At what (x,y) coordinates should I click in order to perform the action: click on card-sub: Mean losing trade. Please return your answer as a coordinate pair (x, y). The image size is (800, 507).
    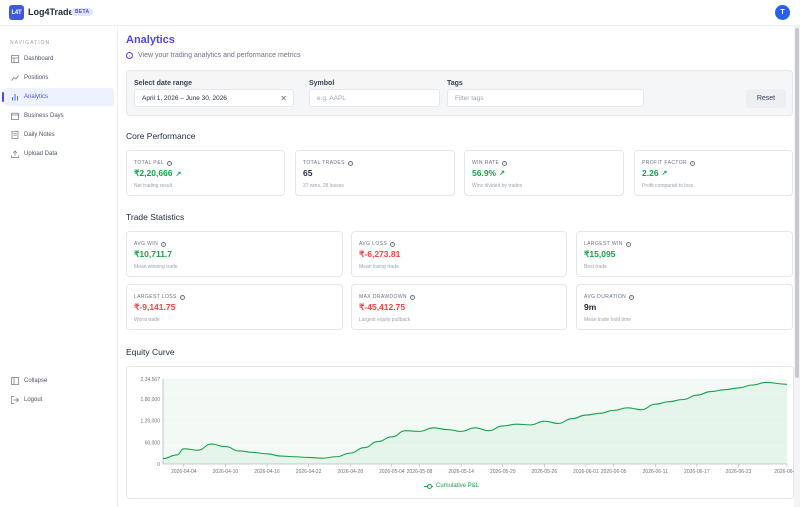
    Looking at the image, I should click on (379, 267).